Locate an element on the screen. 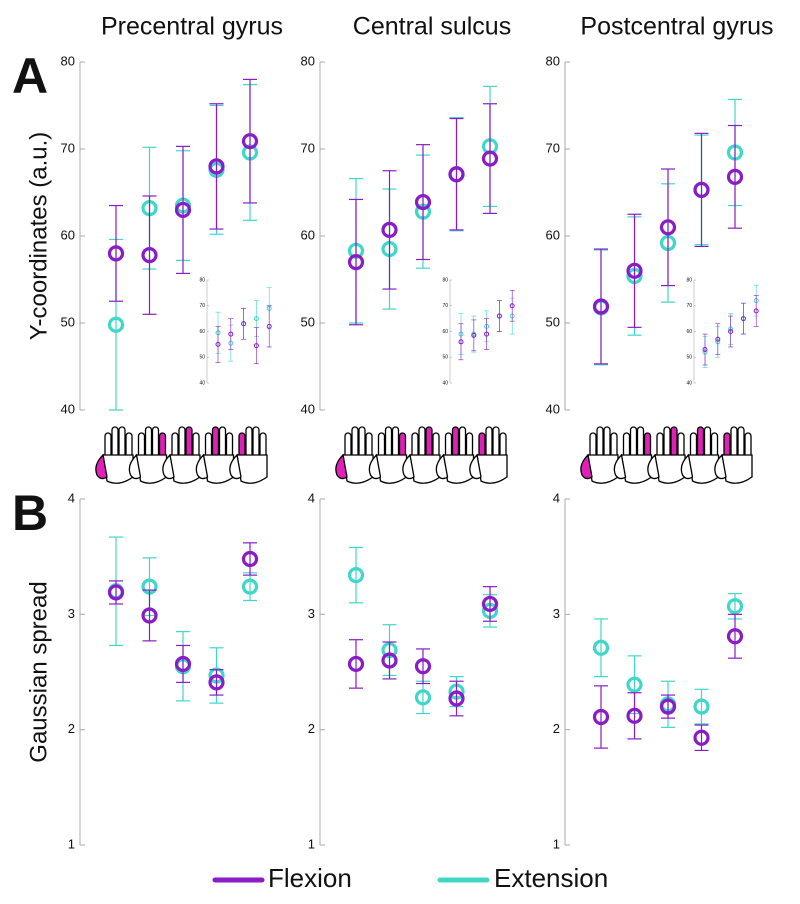 Image resolution: width=800 pixels, height=904 pixels. y-tick-label: 80 is located at coordinates (445, 280).